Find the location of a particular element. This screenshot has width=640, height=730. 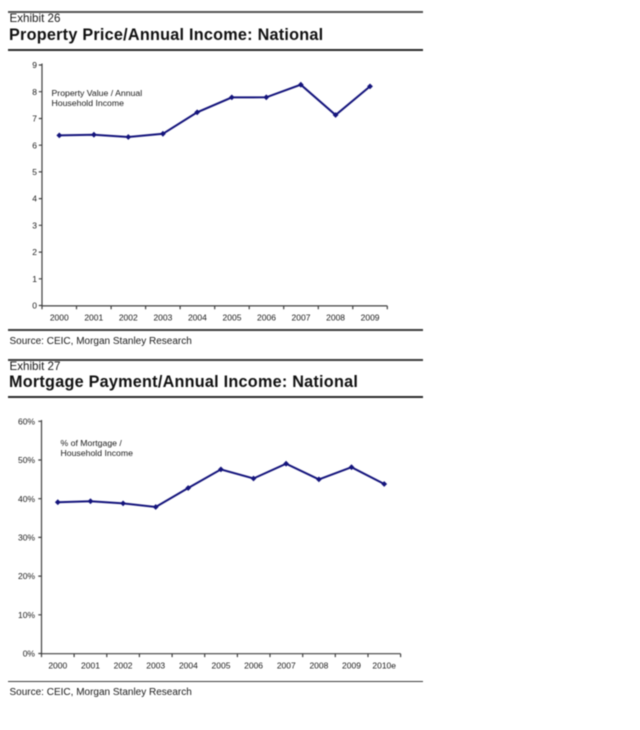

svg-text: 2 is located at coordinates (34, 252).